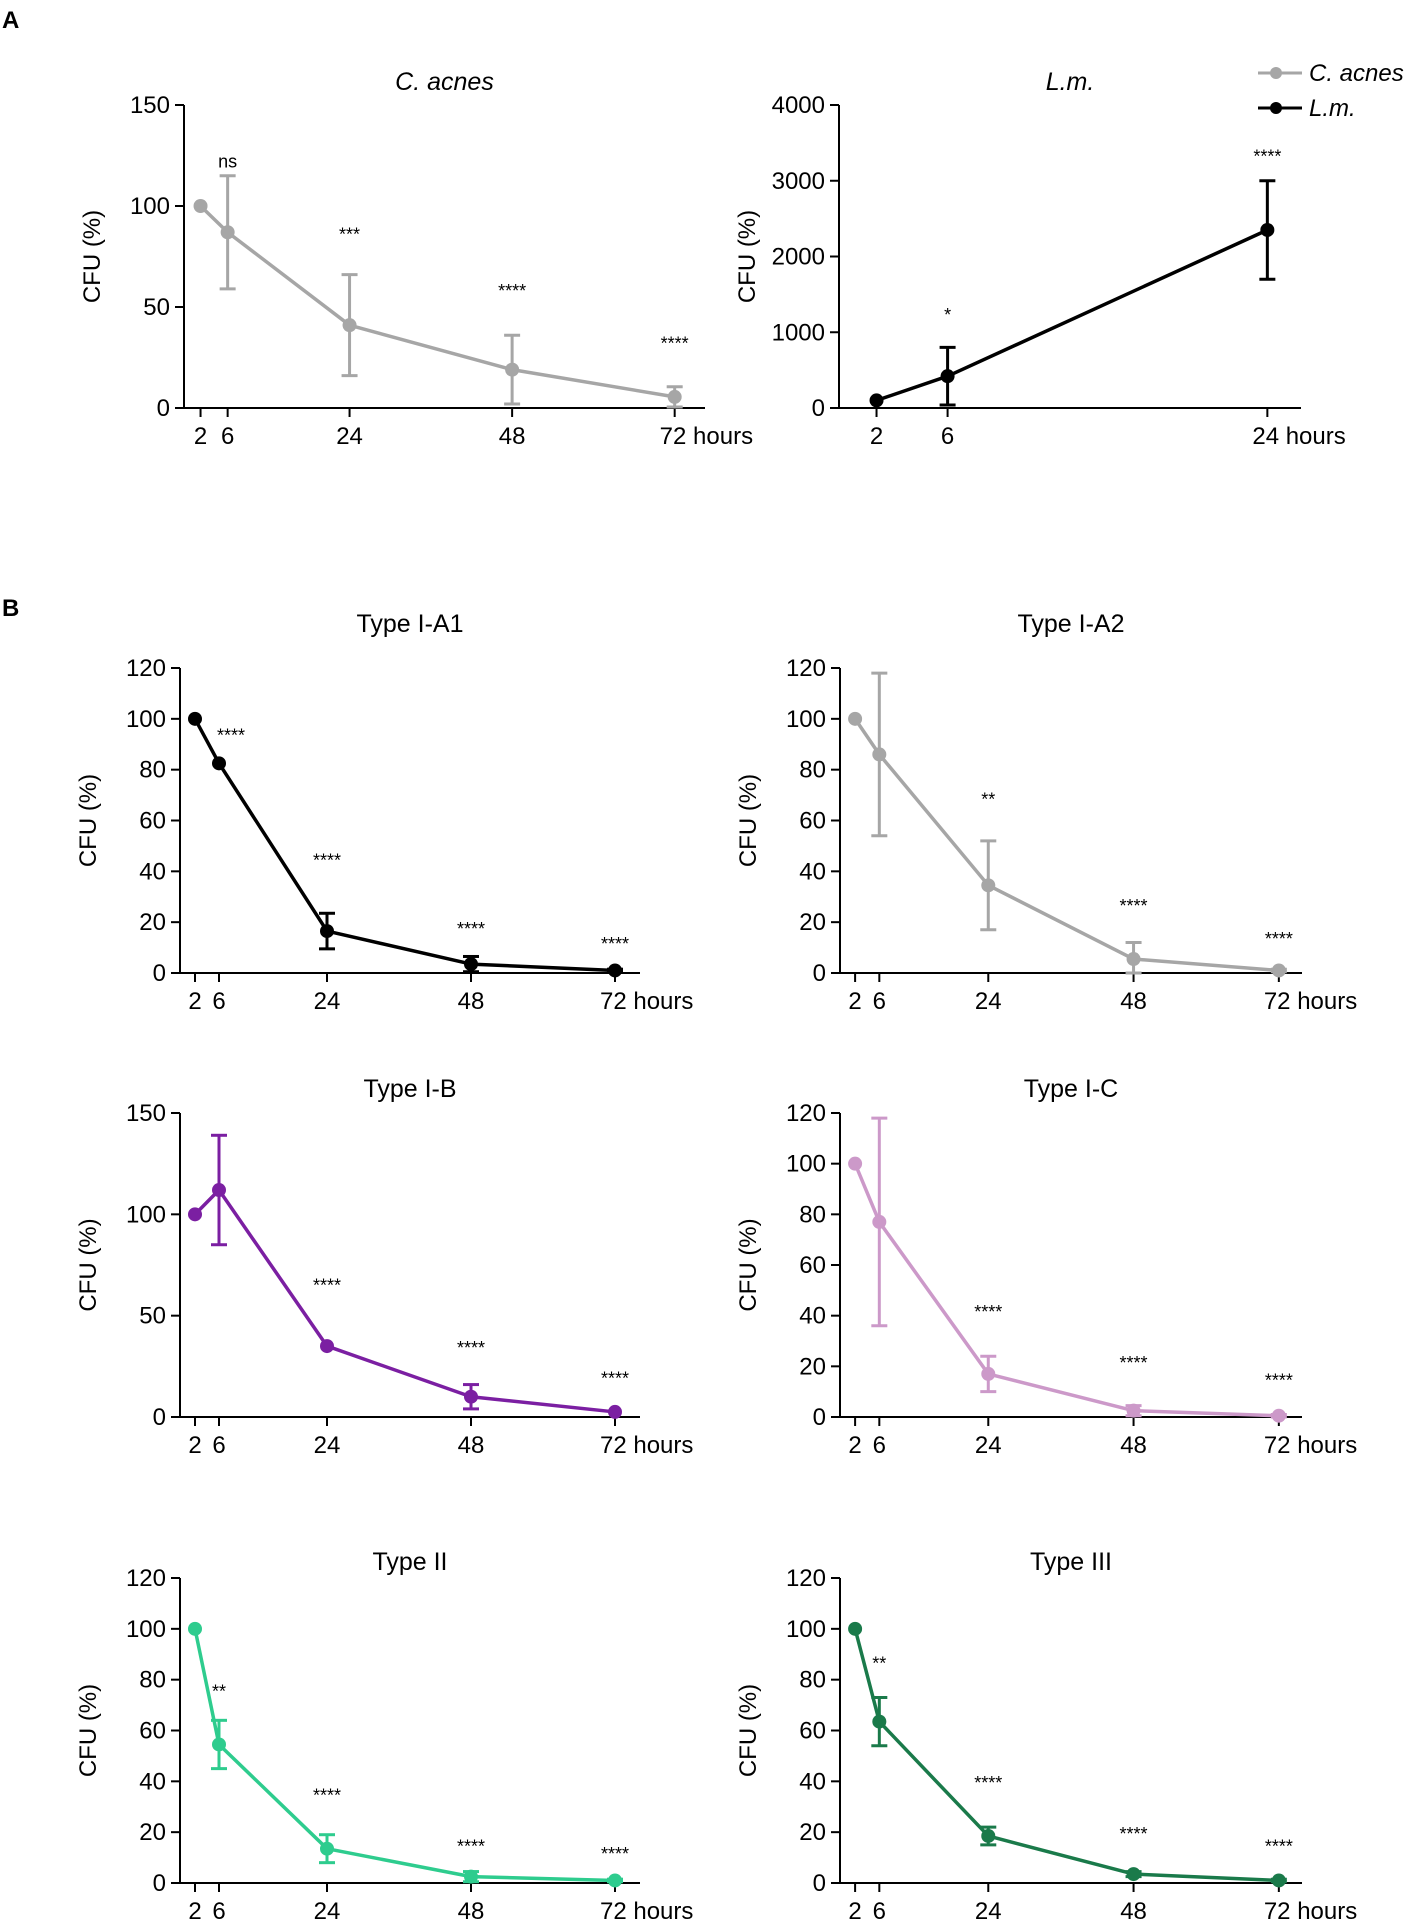 This screenshot has width=1418, height=1920. What do you see at coordinates (1071, 1089) in the screenshot?
I see `chart-title: Type I-C` at bounding box center [1071, 1089].